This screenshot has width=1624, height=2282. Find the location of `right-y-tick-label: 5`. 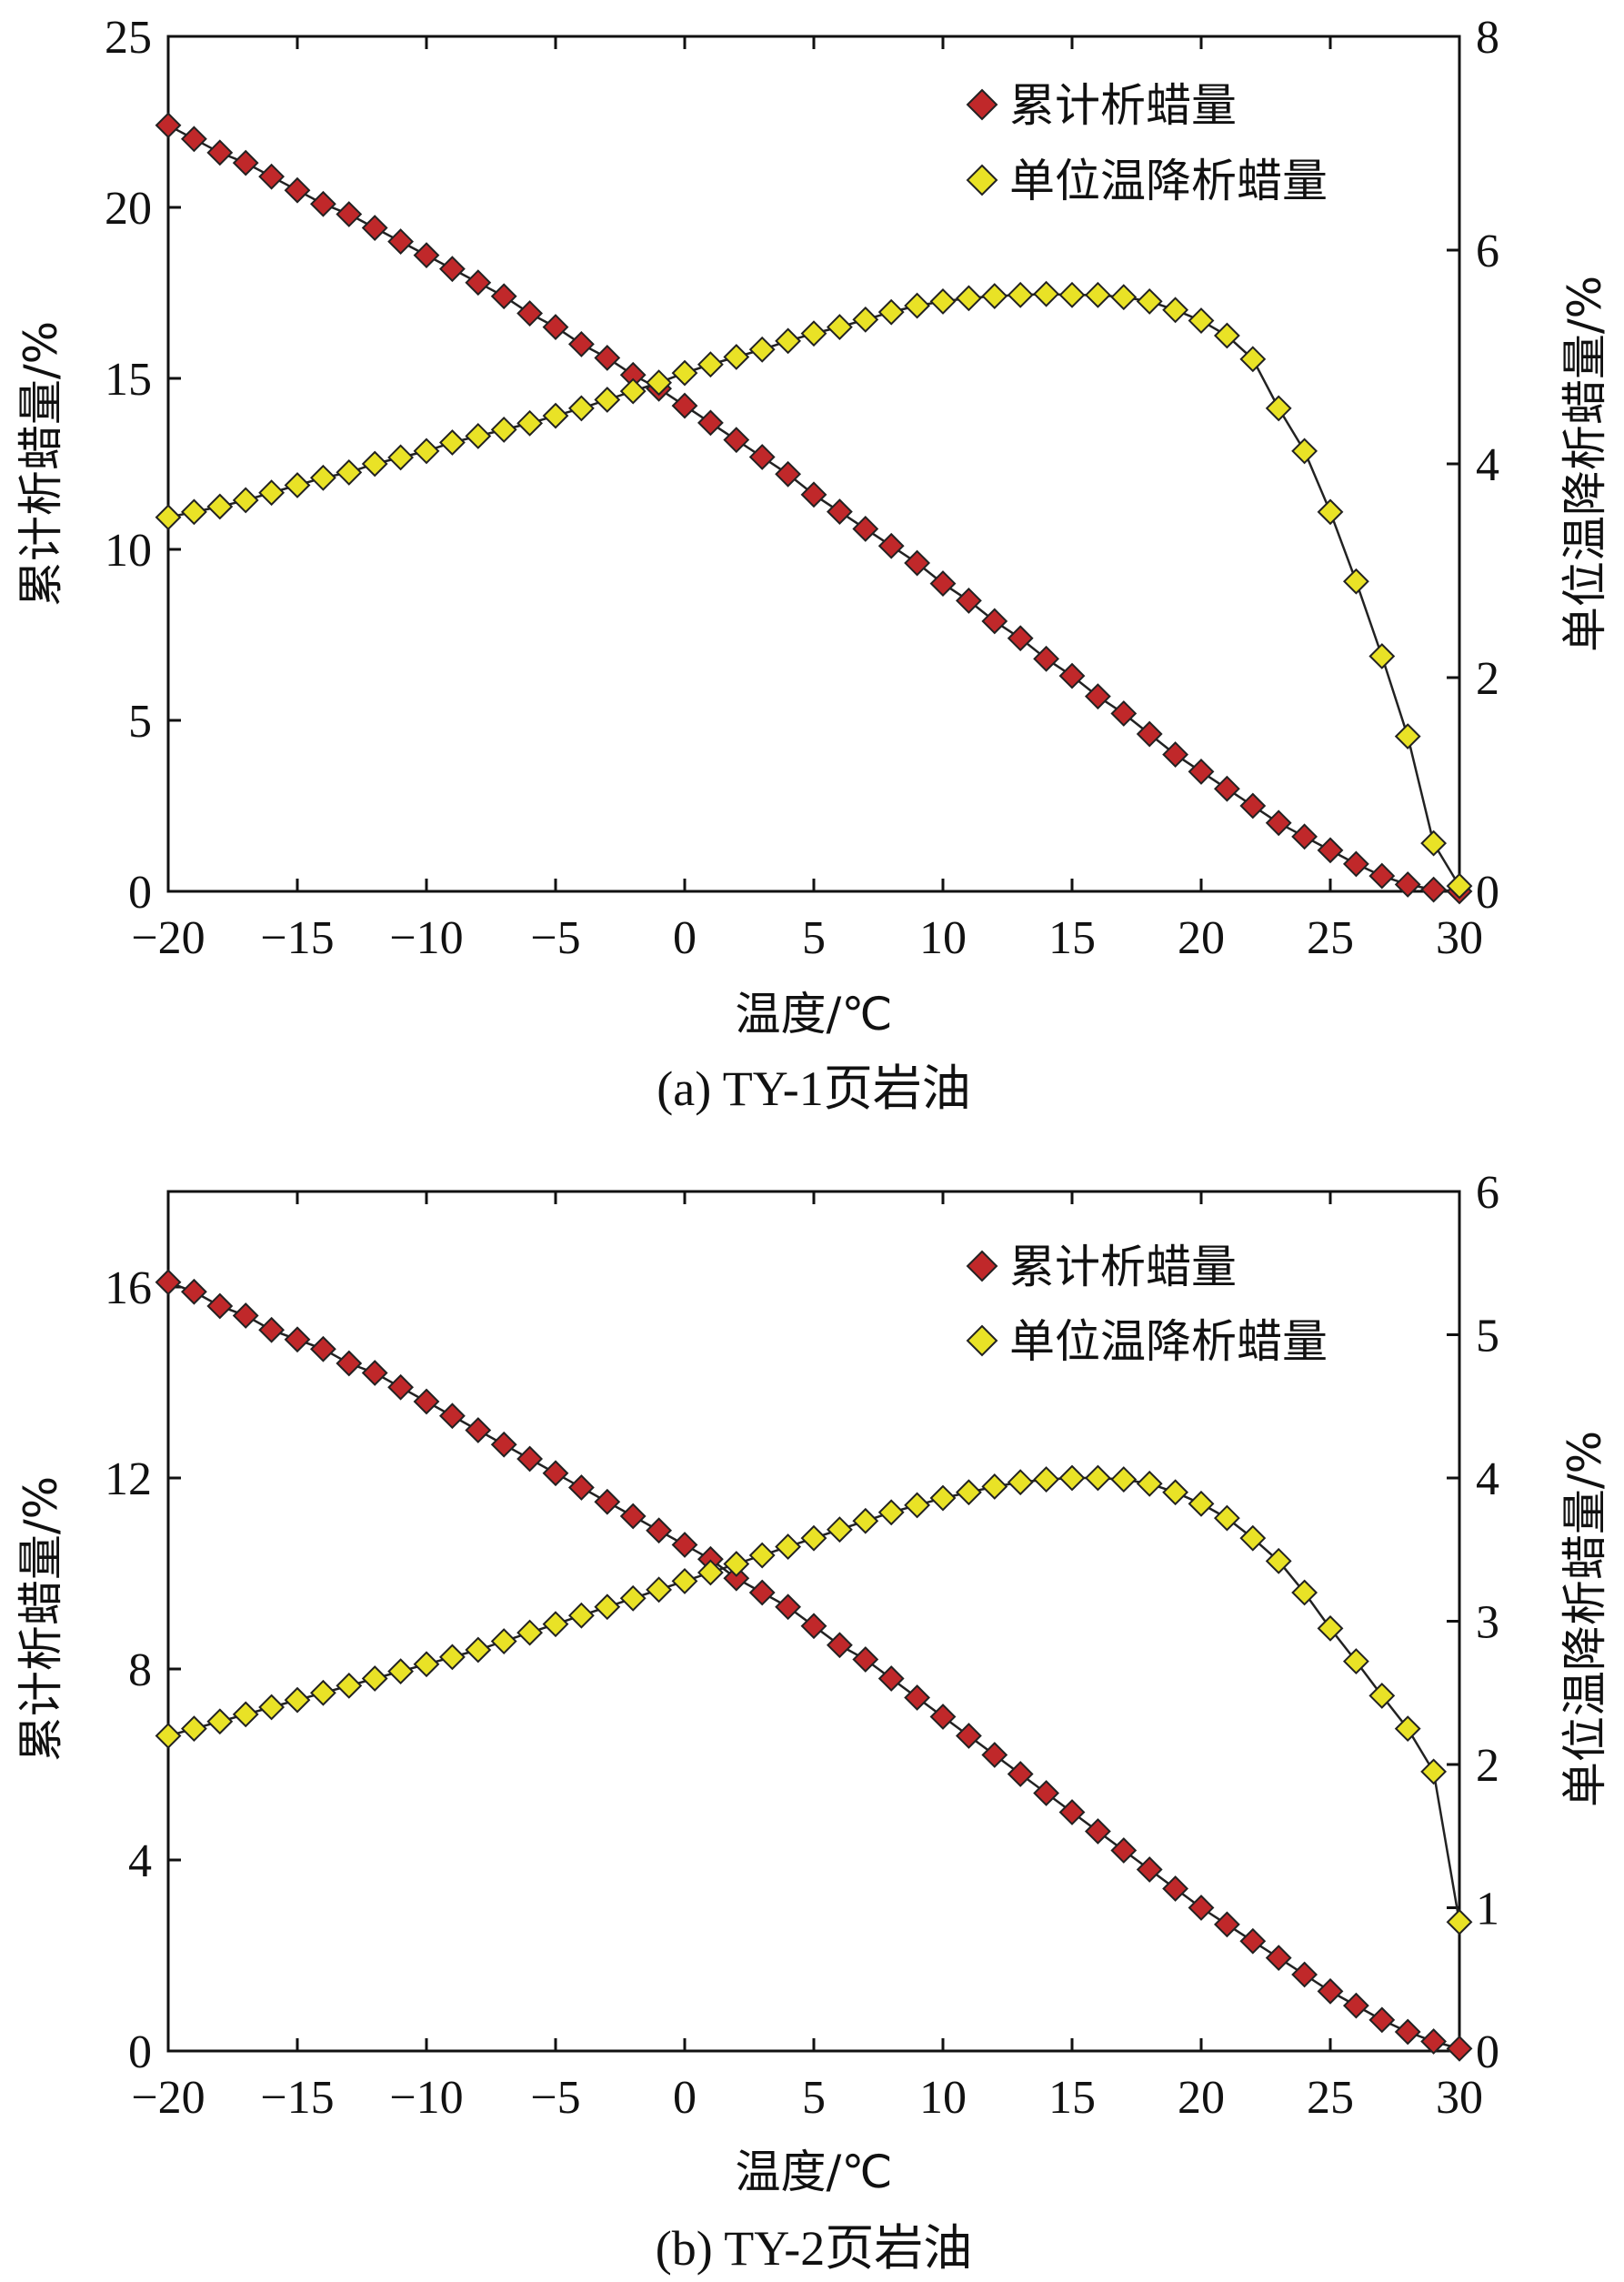

right-y-tick-label: 5 is located at coordinates (1487, 1336).